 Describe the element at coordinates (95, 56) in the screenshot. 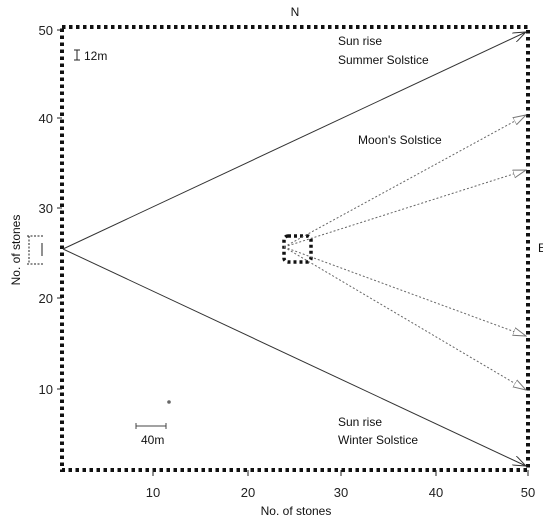

I see `vertical-scale-label: 12m` at that location.